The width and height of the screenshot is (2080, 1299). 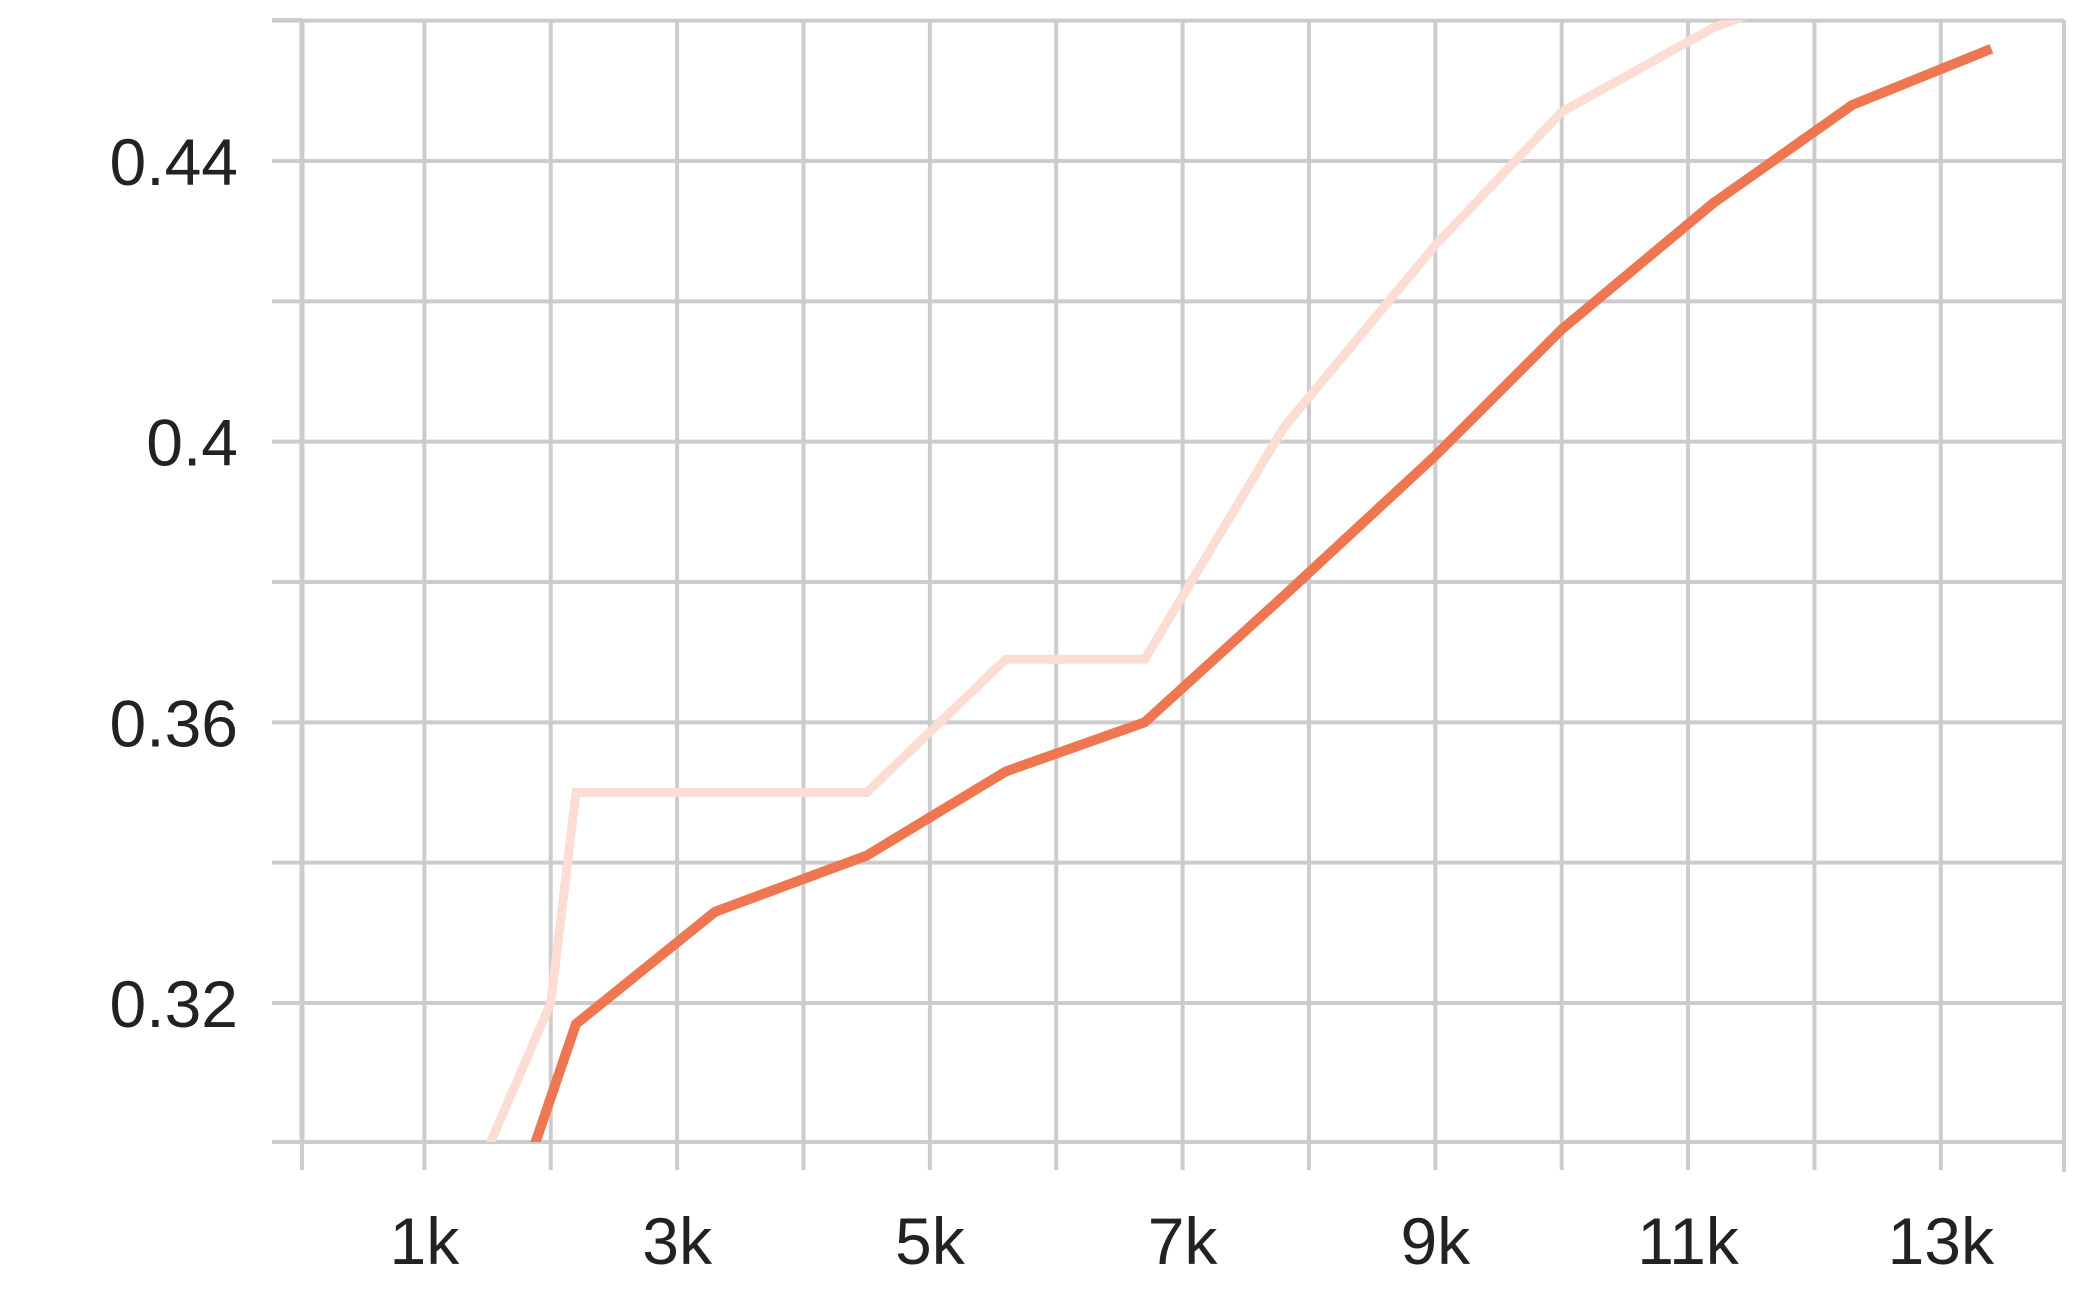 What do you see at coordinates (1435, 1241) in the screenshot?
I see `x-tick-label: 9k` at bounding box center [1435, 1241].